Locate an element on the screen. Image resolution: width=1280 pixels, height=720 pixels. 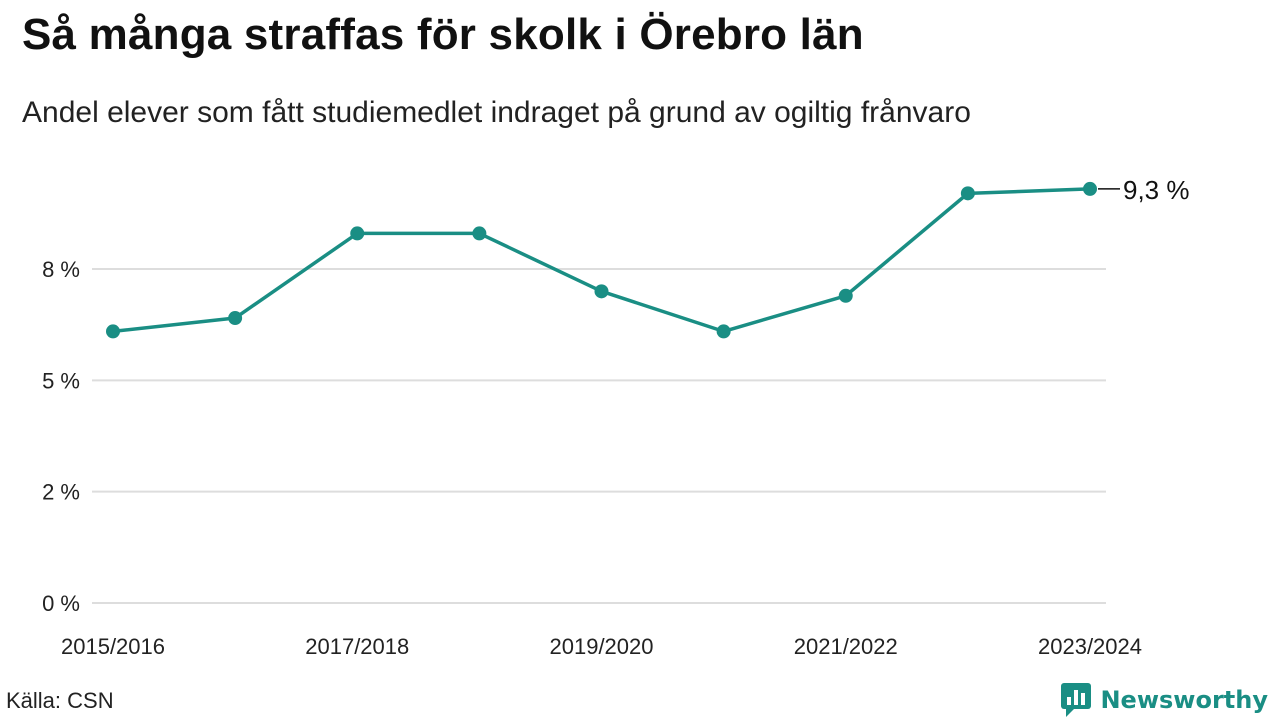
x-tick-label: 2019/2020 is located at coordinates (602, 646).